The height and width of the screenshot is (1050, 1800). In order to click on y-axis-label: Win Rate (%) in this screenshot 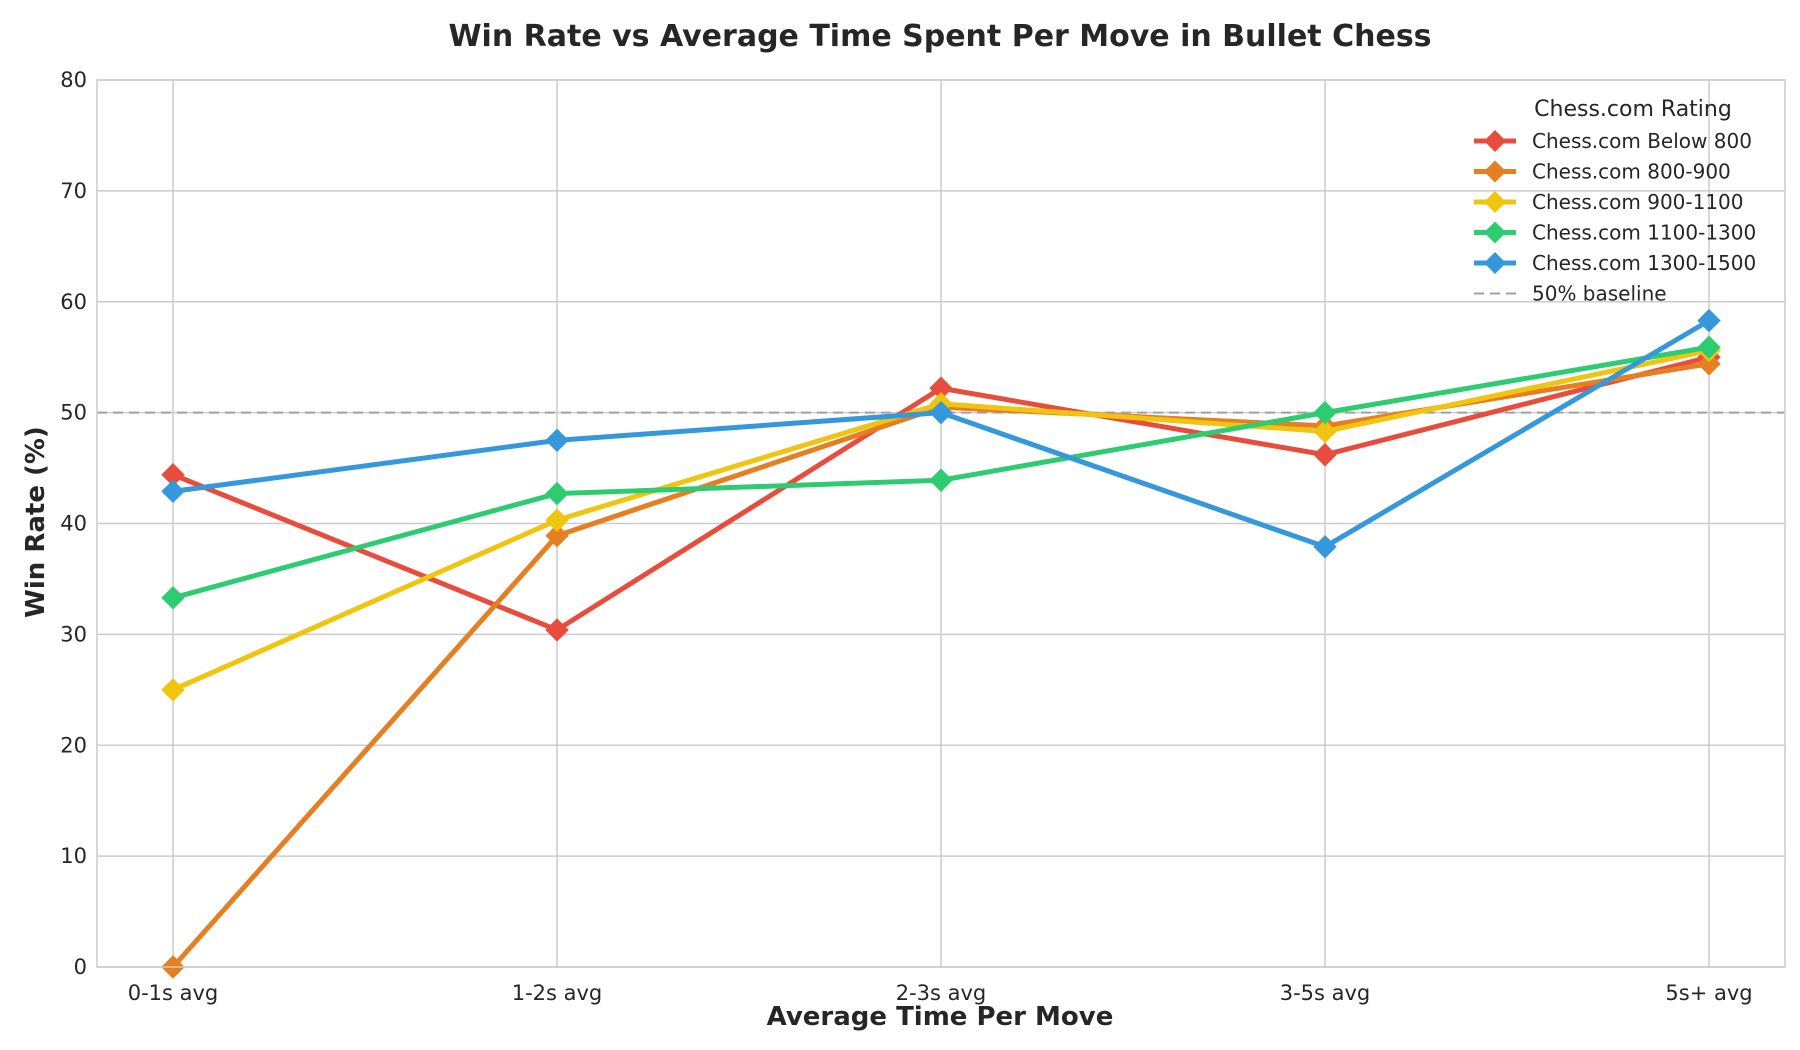, I will do `click(36, 522)`.